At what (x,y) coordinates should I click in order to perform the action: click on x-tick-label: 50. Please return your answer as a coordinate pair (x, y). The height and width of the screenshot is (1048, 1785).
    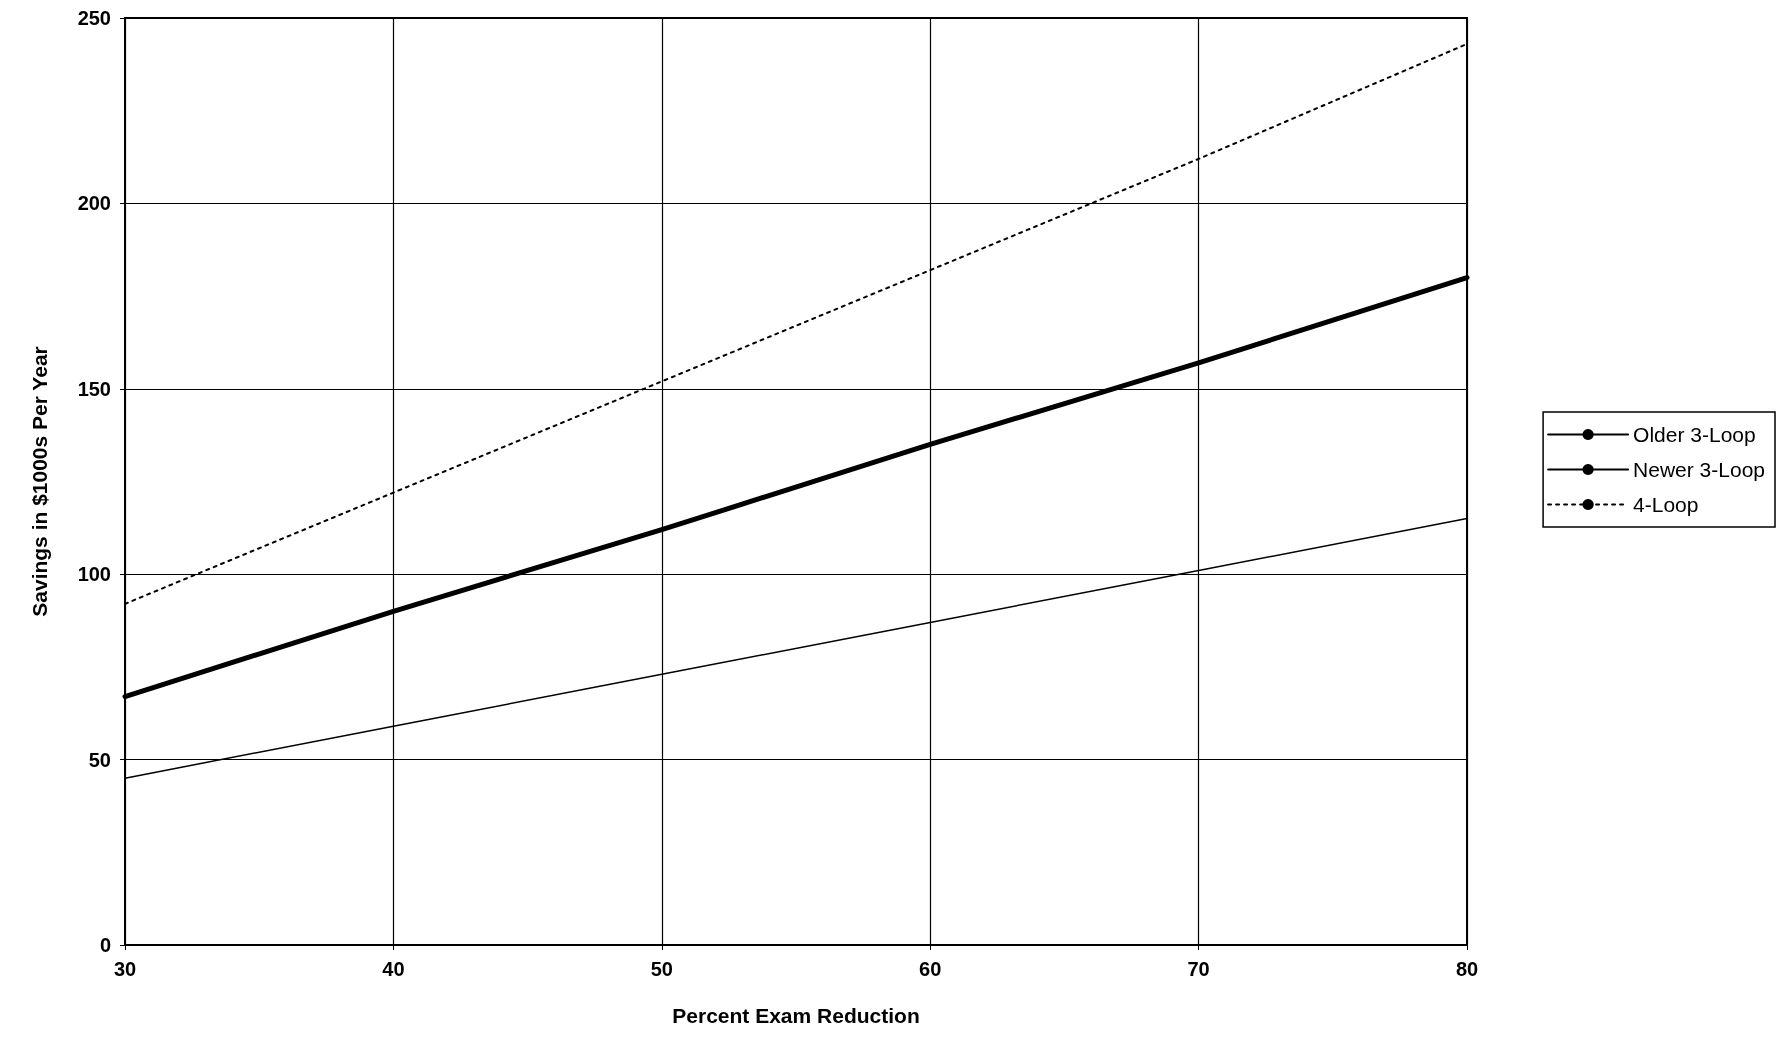
    Looking at the image, I should click on (661, 969).